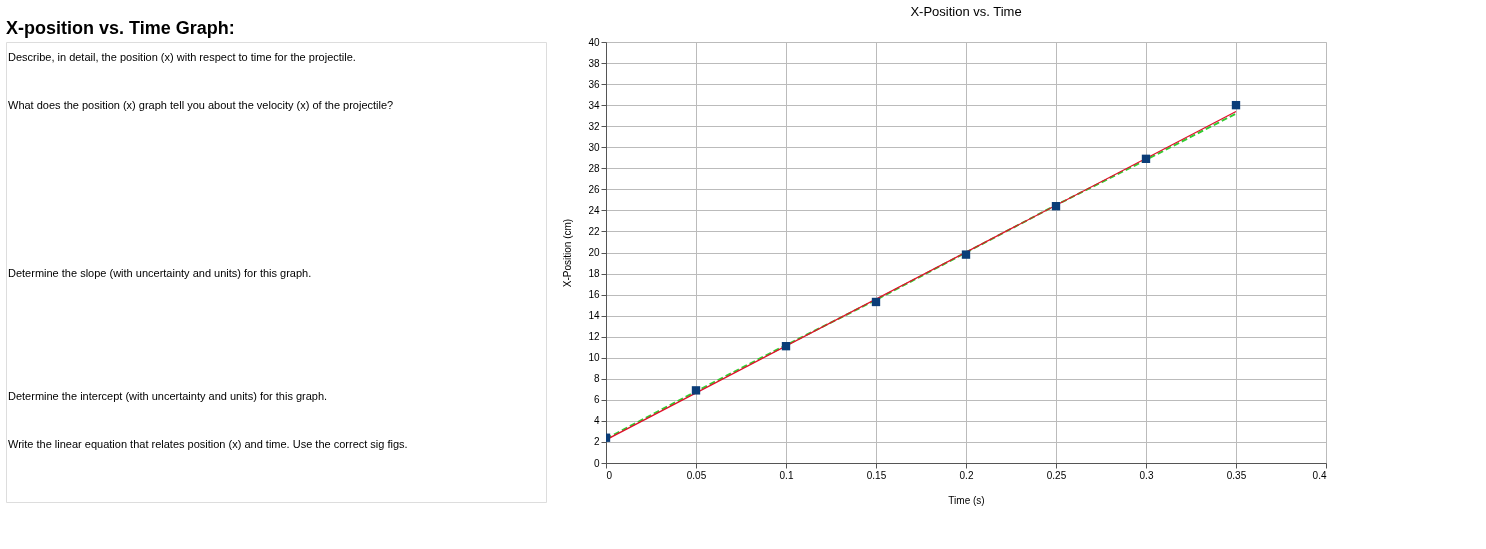  Describe the element at coordinates (1236, 475) in the screenshot. I see `x-tick-label: 0.35` at that location.